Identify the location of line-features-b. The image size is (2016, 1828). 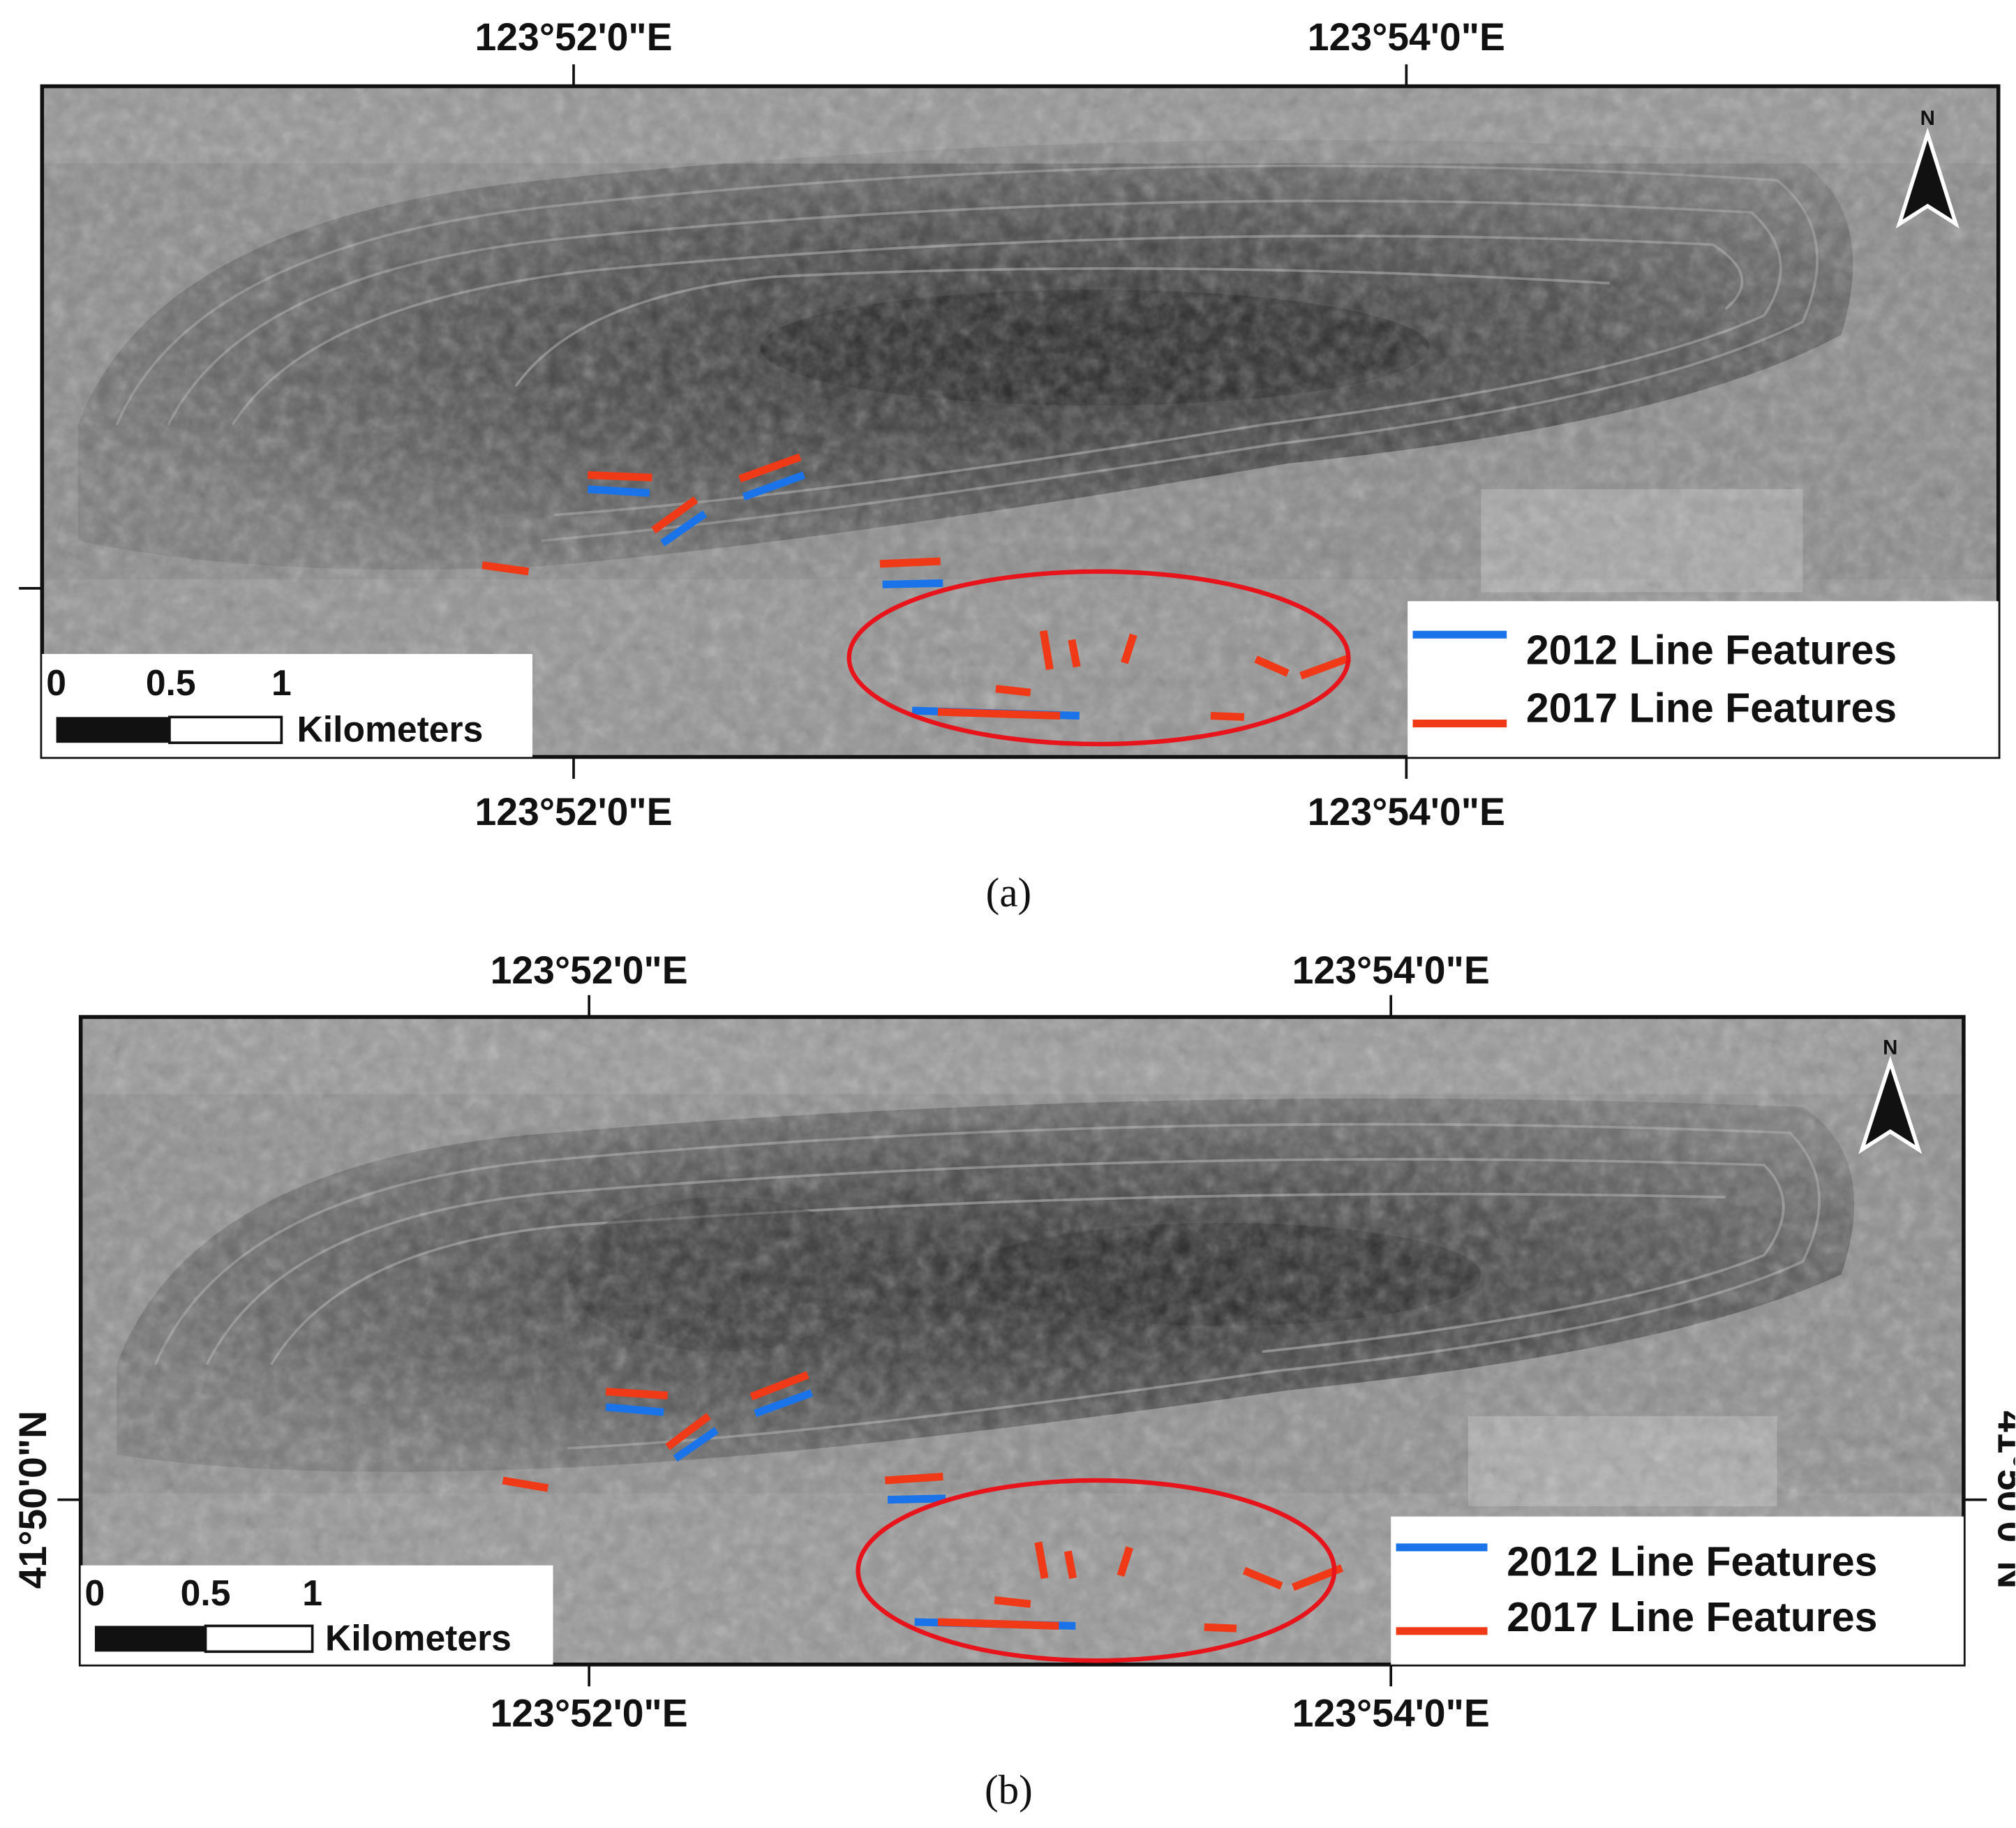
(923, 1502).